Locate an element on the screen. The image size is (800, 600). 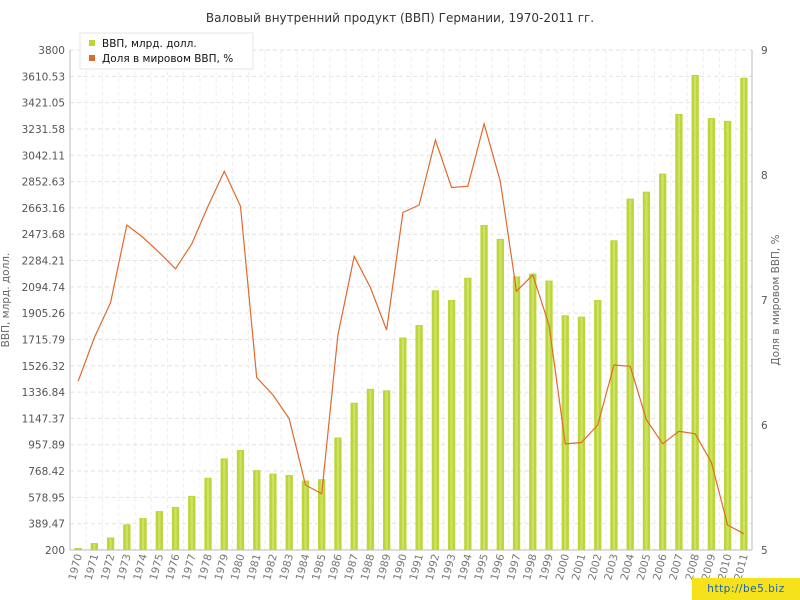
y-tick-label: 1905.26 is located at coordinates (44, 314).